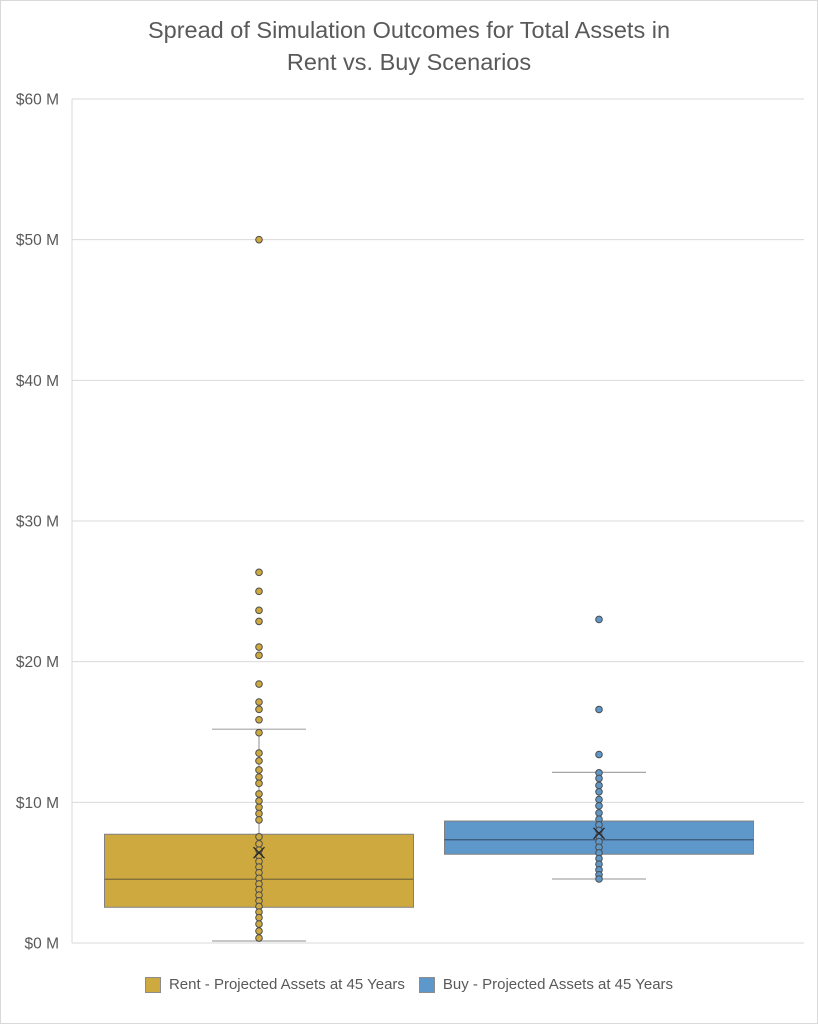 This screenshot has height=1024, width=818. Describe the element at coordinates (152, 984) in the screenshot. I see `legend-swatch-rent` at that location.